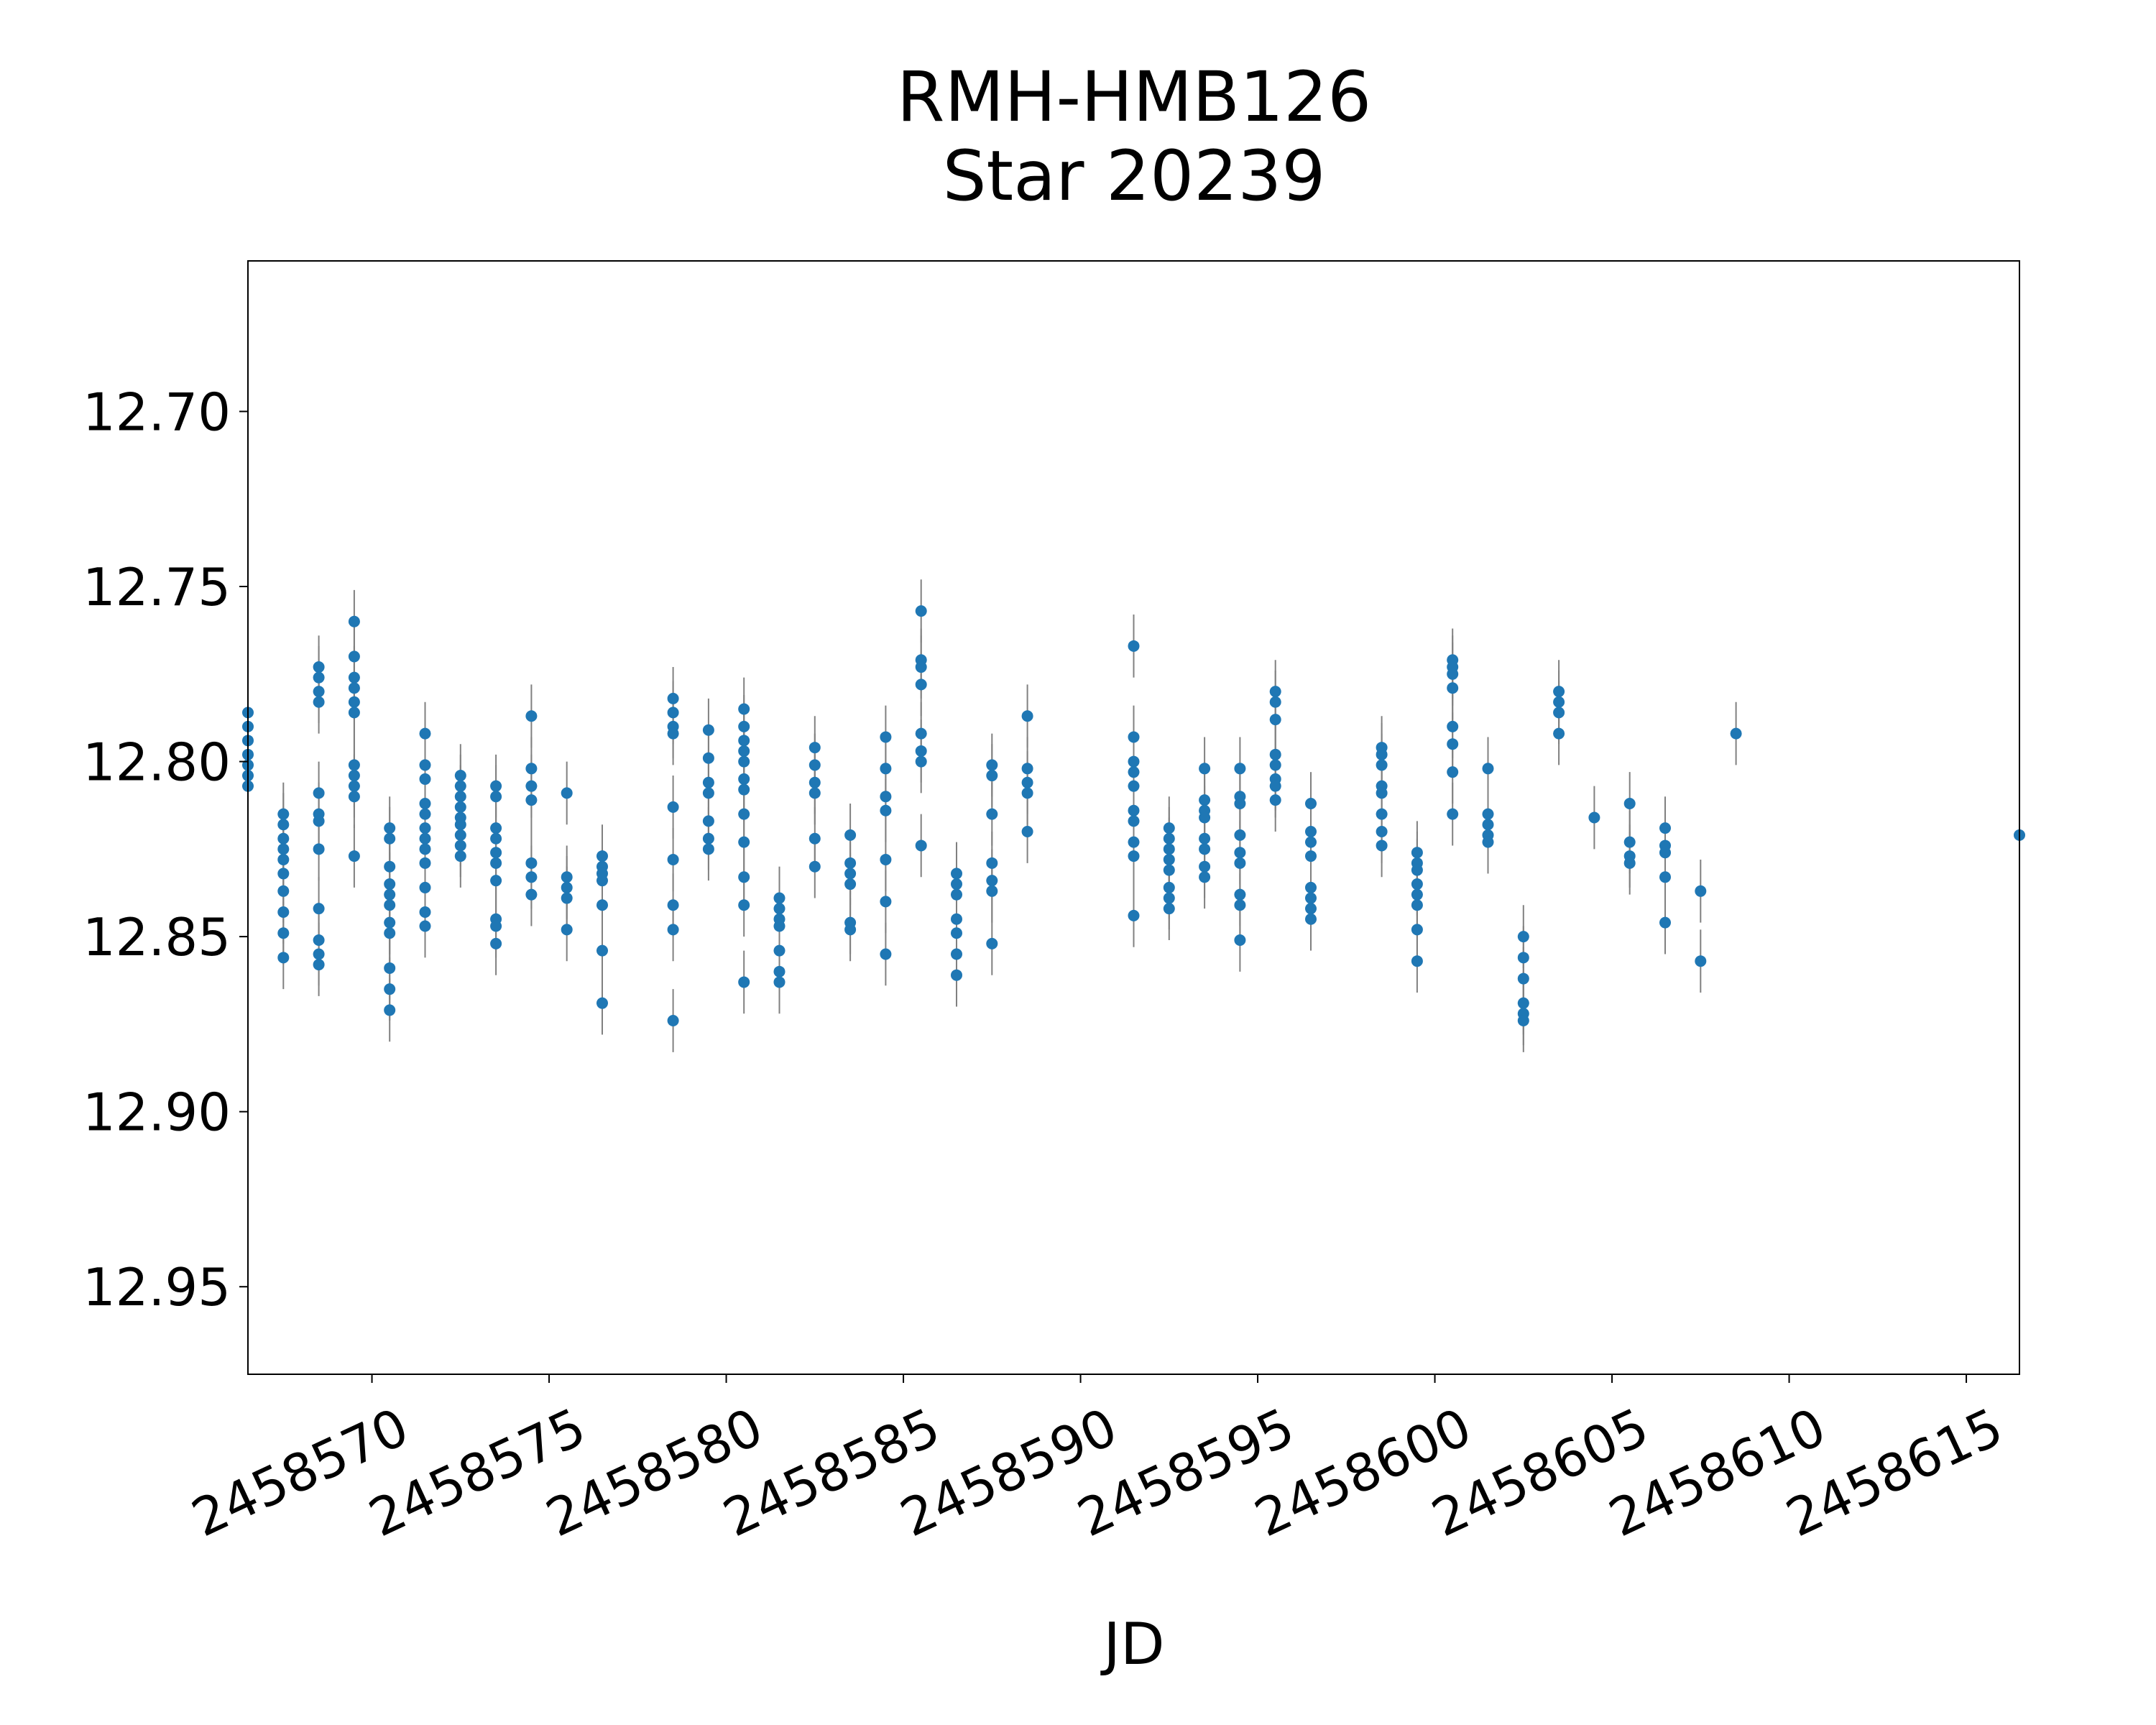  What do you see at coordinates (157, 1112) in the screenshot?
I see `y-tick-label: 12.90` at bounding box center [157, 1112].